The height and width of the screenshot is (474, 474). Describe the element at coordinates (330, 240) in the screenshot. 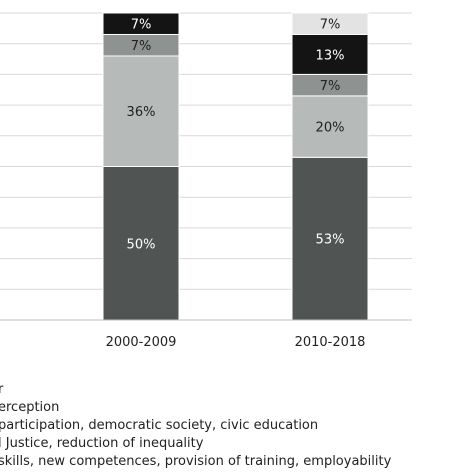

I see `data-label: 53%` at that location.